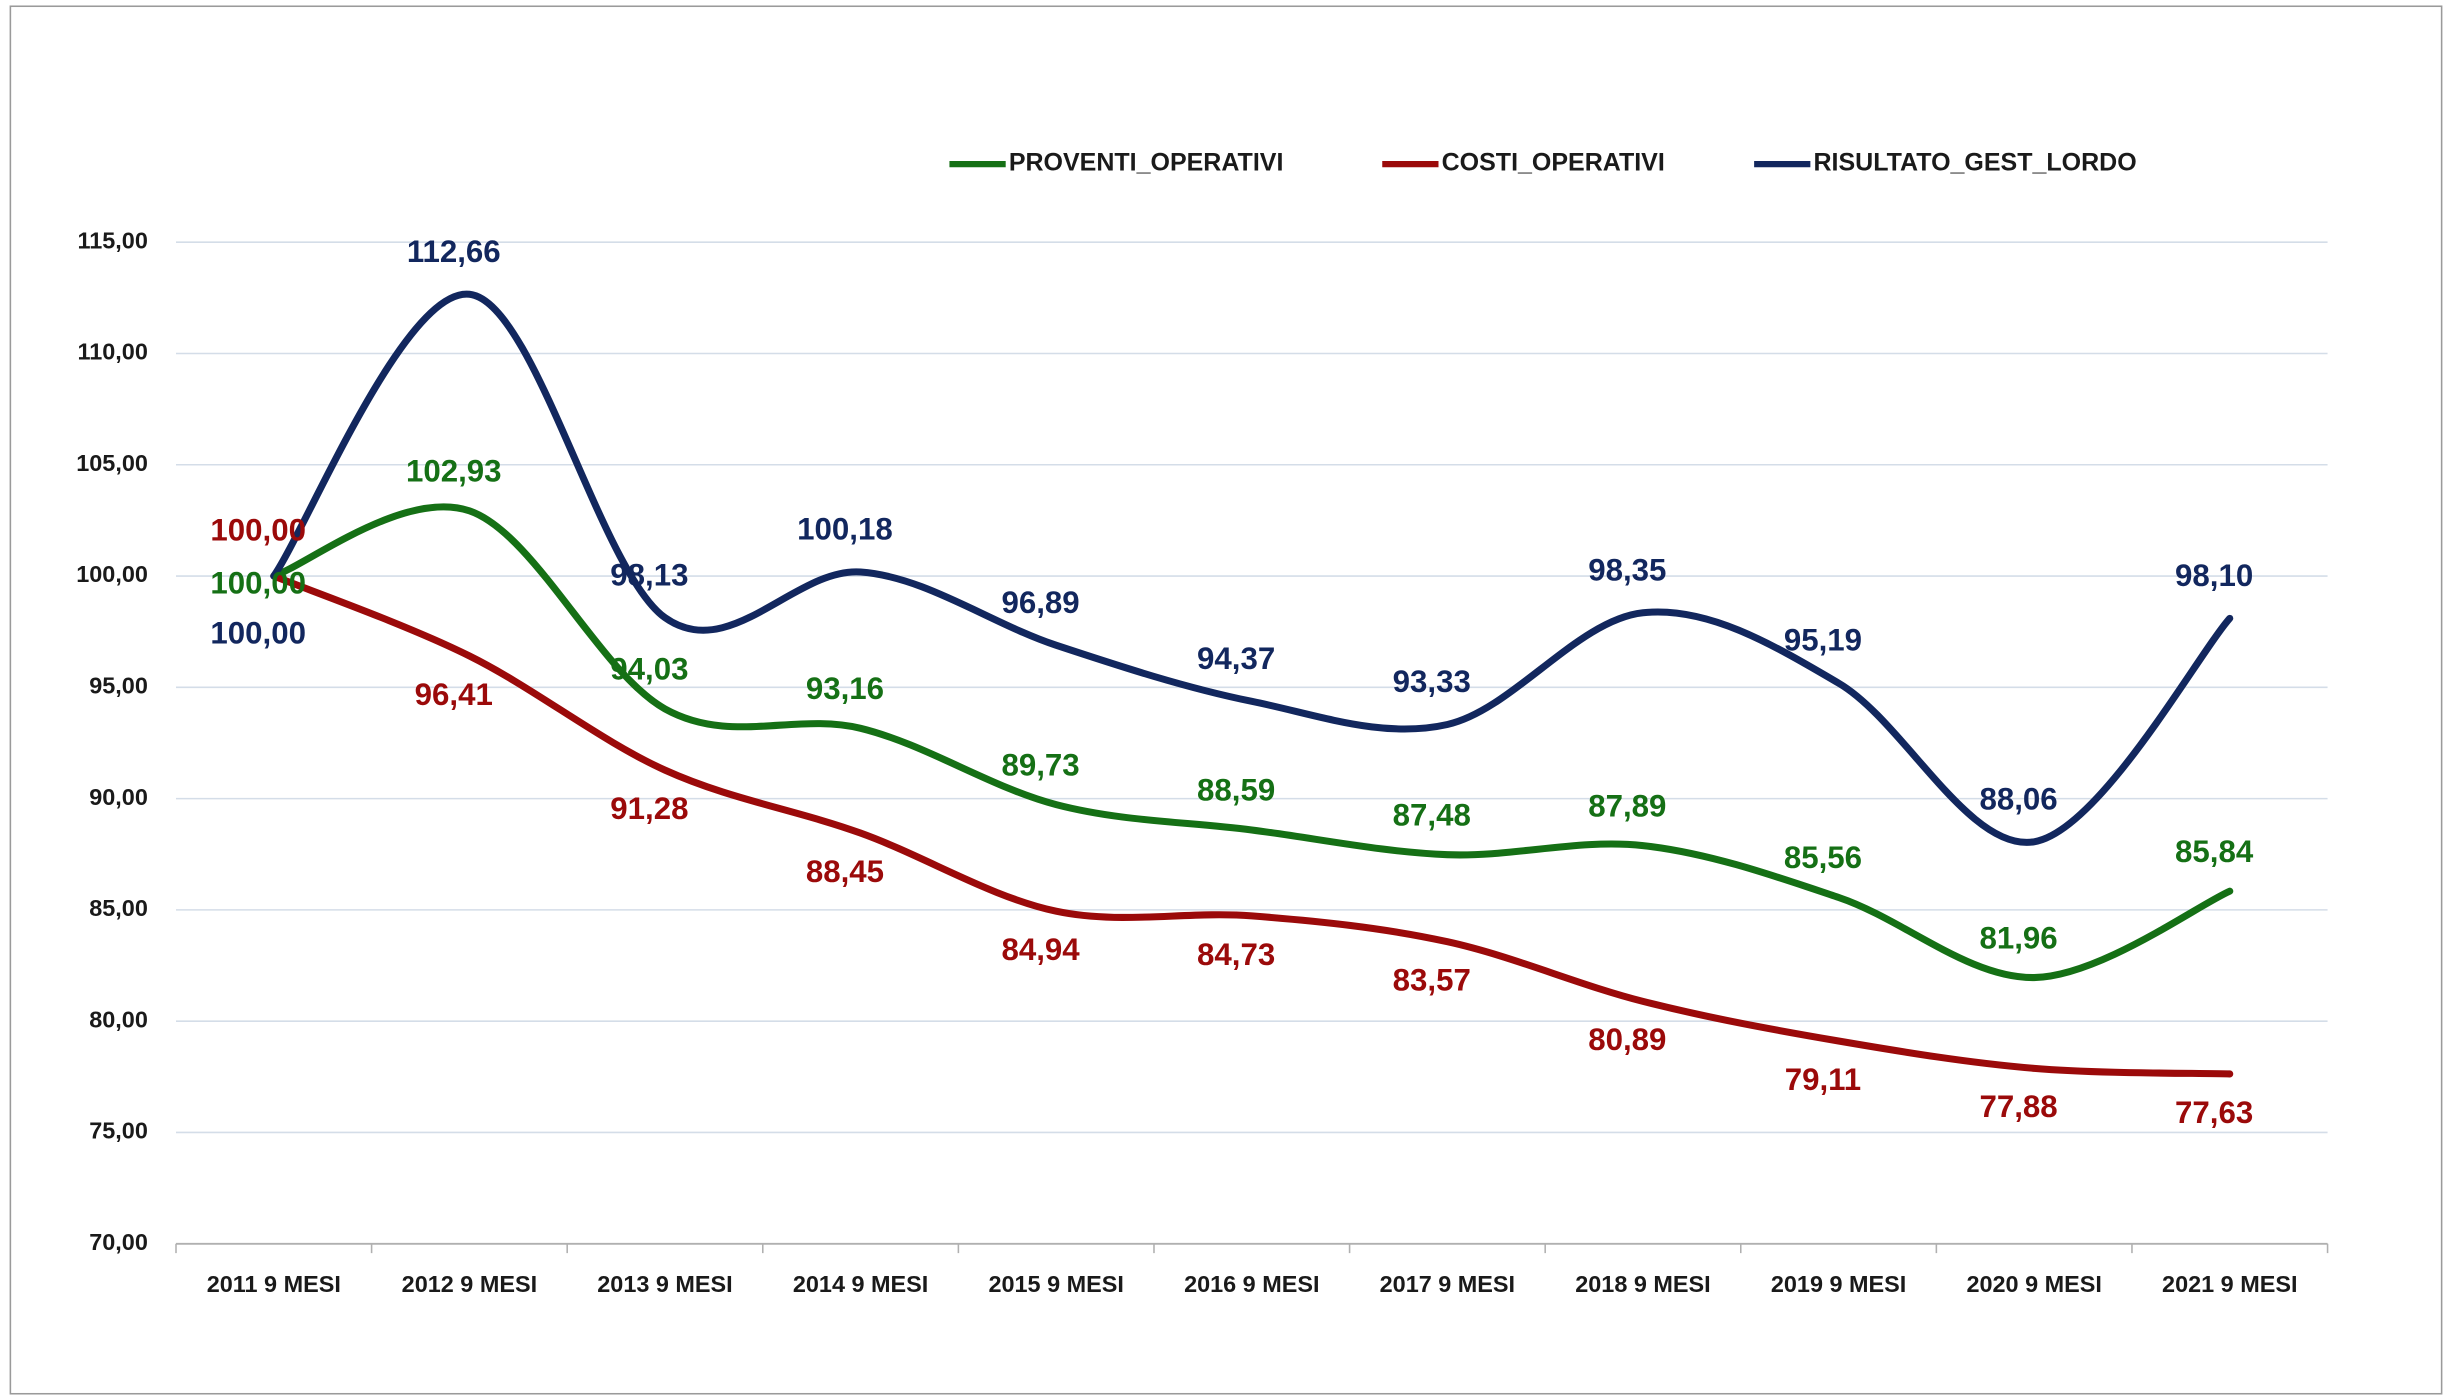 The height and width of the screenshot is (1400, 2452). I want to click on data-label: 87,48, so click(1432, 814).